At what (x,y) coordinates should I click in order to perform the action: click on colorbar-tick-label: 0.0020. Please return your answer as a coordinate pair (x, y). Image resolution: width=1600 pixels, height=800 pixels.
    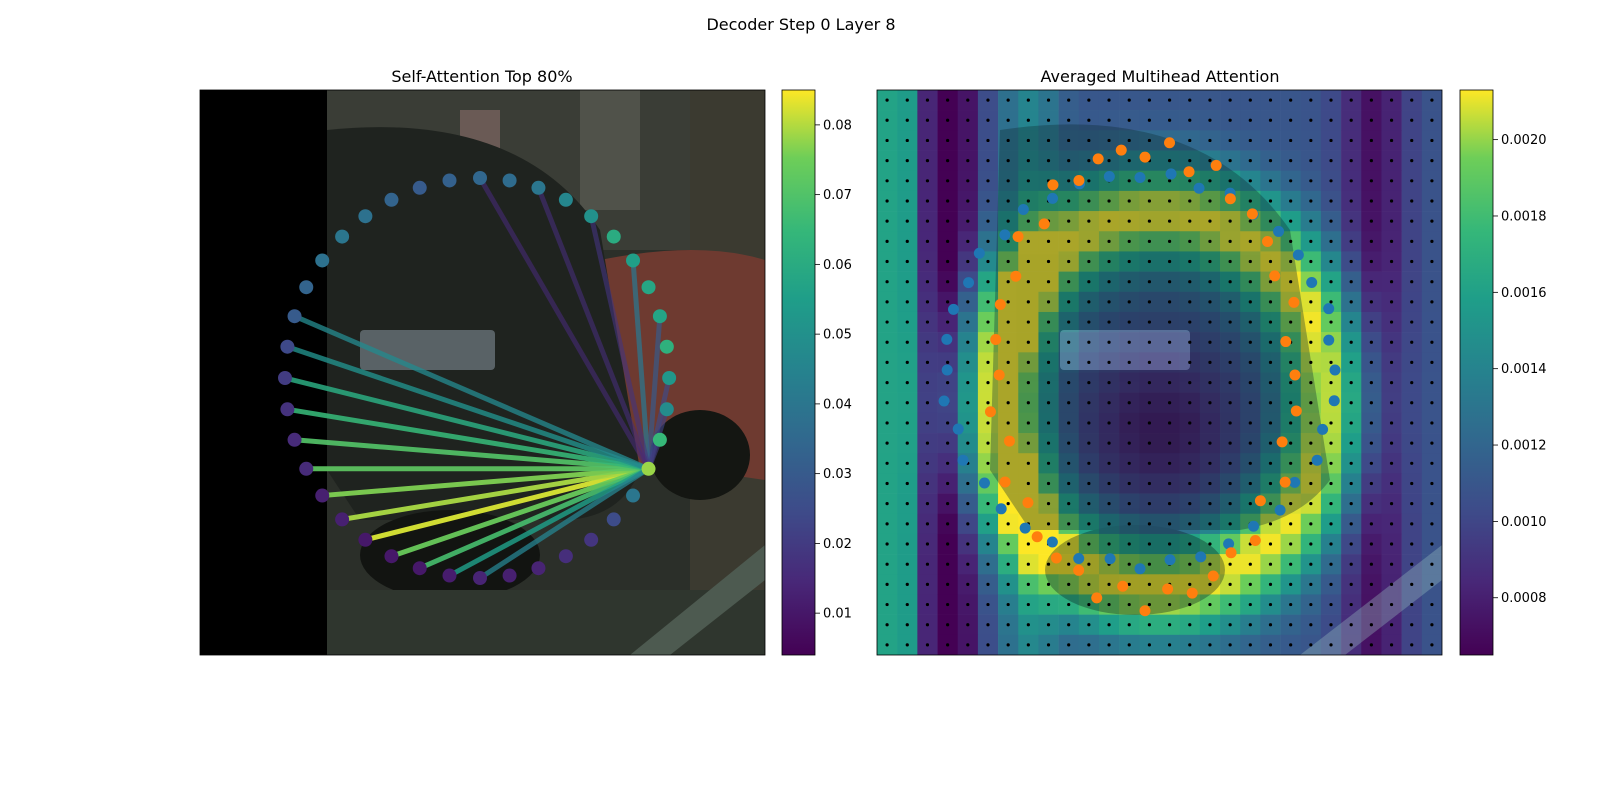
    Looking at the image, I should click on (1524, 140).